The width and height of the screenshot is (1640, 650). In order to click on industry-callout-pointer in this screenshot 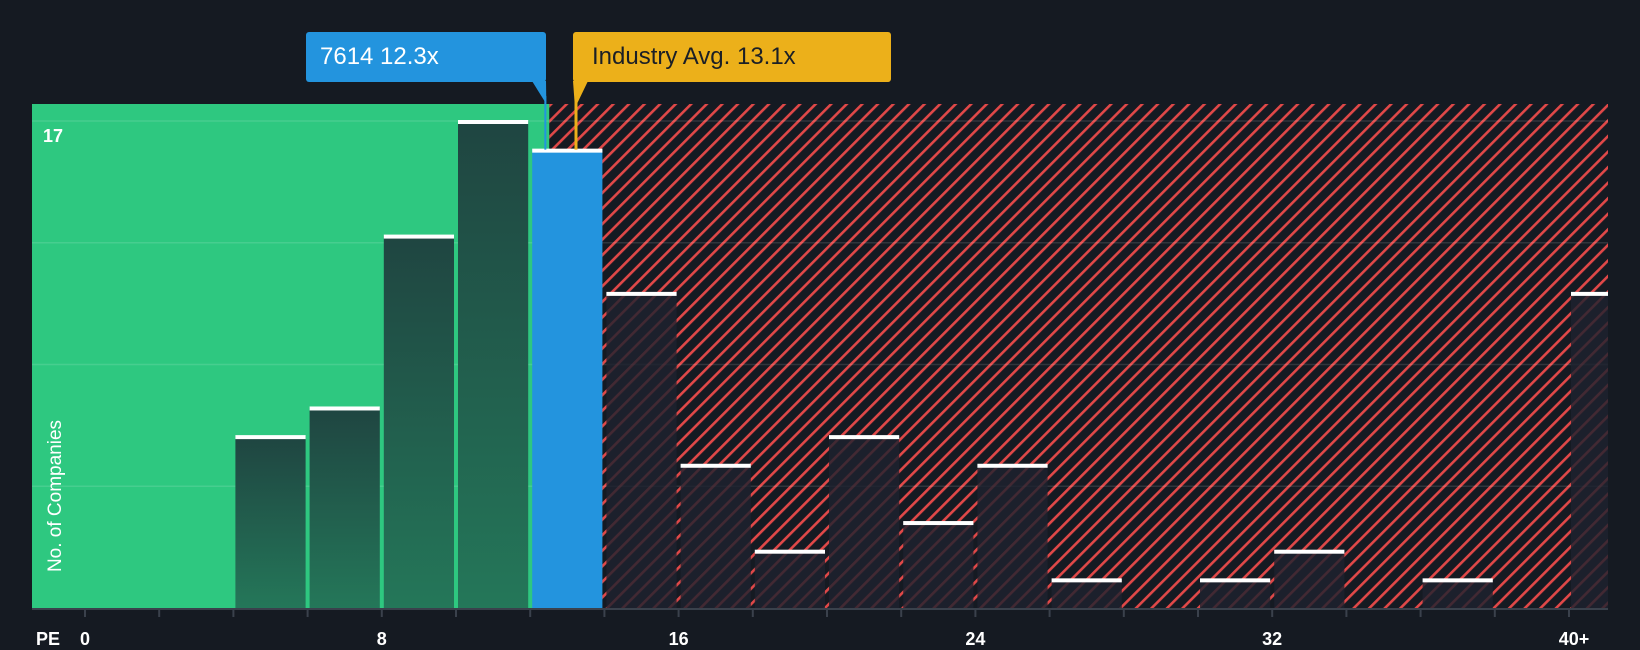, I will do `click(580, 94)`.